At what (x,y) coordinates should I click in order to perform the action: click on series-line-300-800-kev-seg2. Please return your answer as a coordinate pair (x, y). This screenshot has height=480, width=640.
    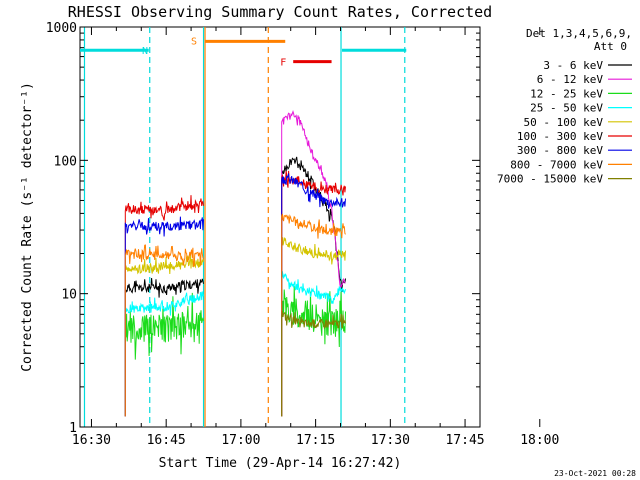
    Looking at the image, I should click on (313, 295).